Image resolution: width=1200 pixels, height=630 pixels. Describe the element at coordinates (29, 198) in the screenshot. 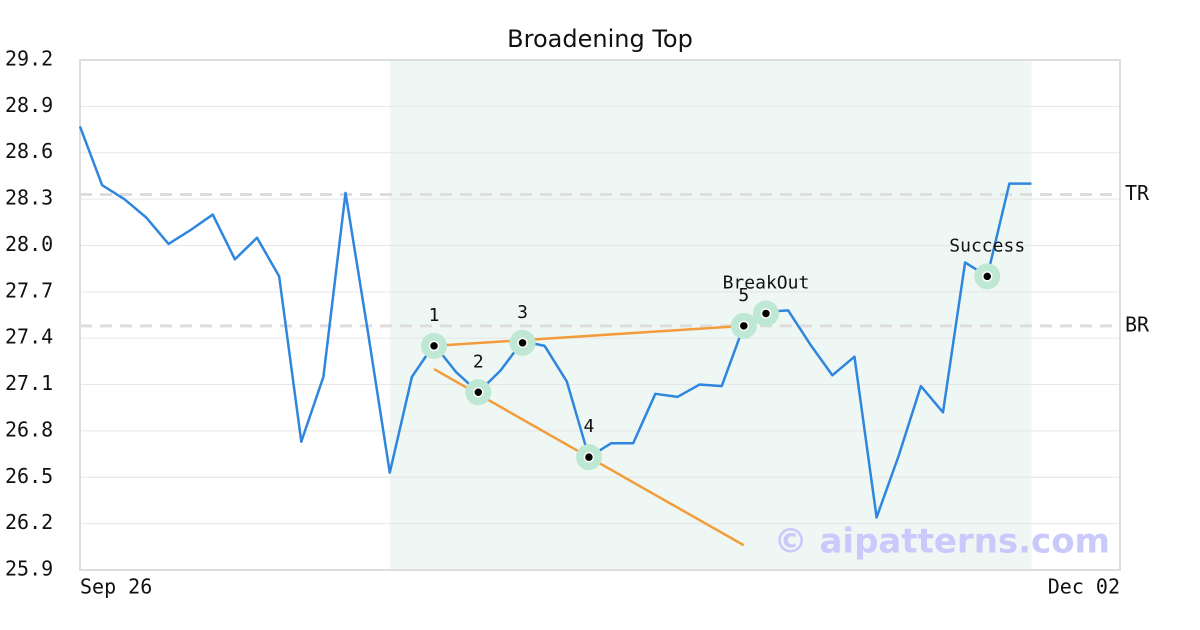

I see `y-tick-label: 28.3` at that location.